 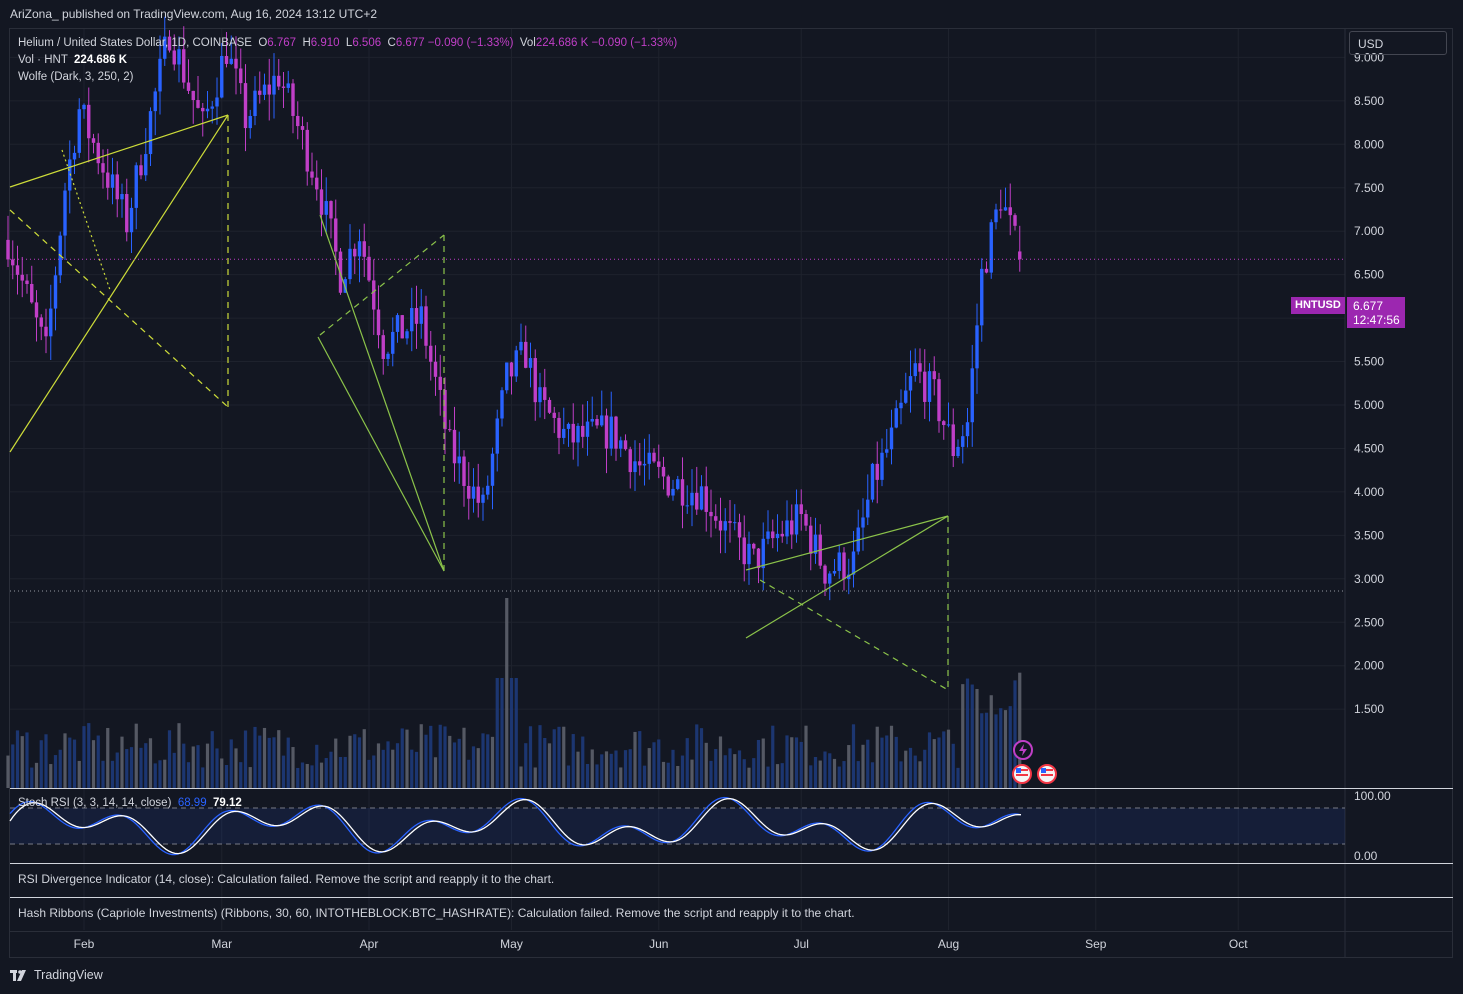 What do you see at coordinates (306, 43) in the screenshot?
I see `high-label: H` at bounding box center [306, 43].